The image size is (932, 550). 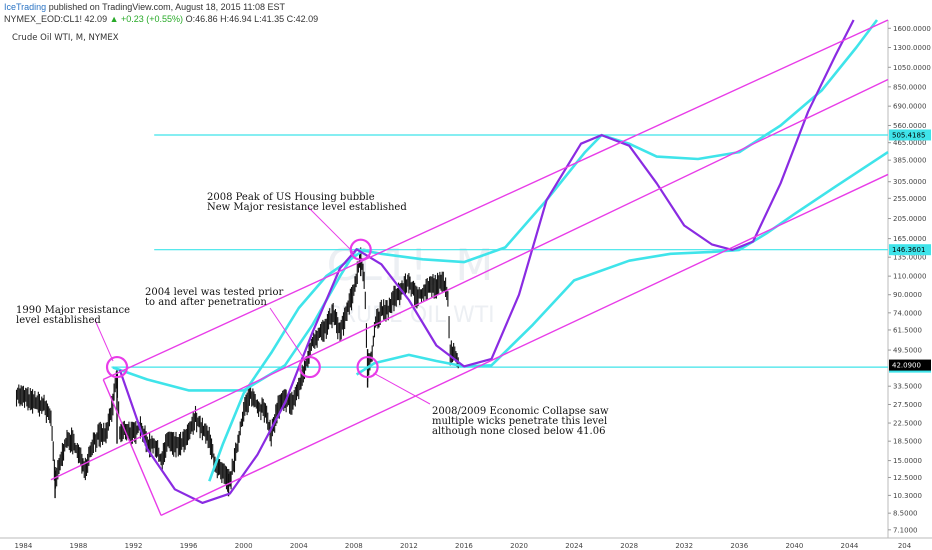 What do you see at coordinates (909, 258) in the screenshot?
I see `y-tick-label: 135.0000` at bounding box center [909, 258].